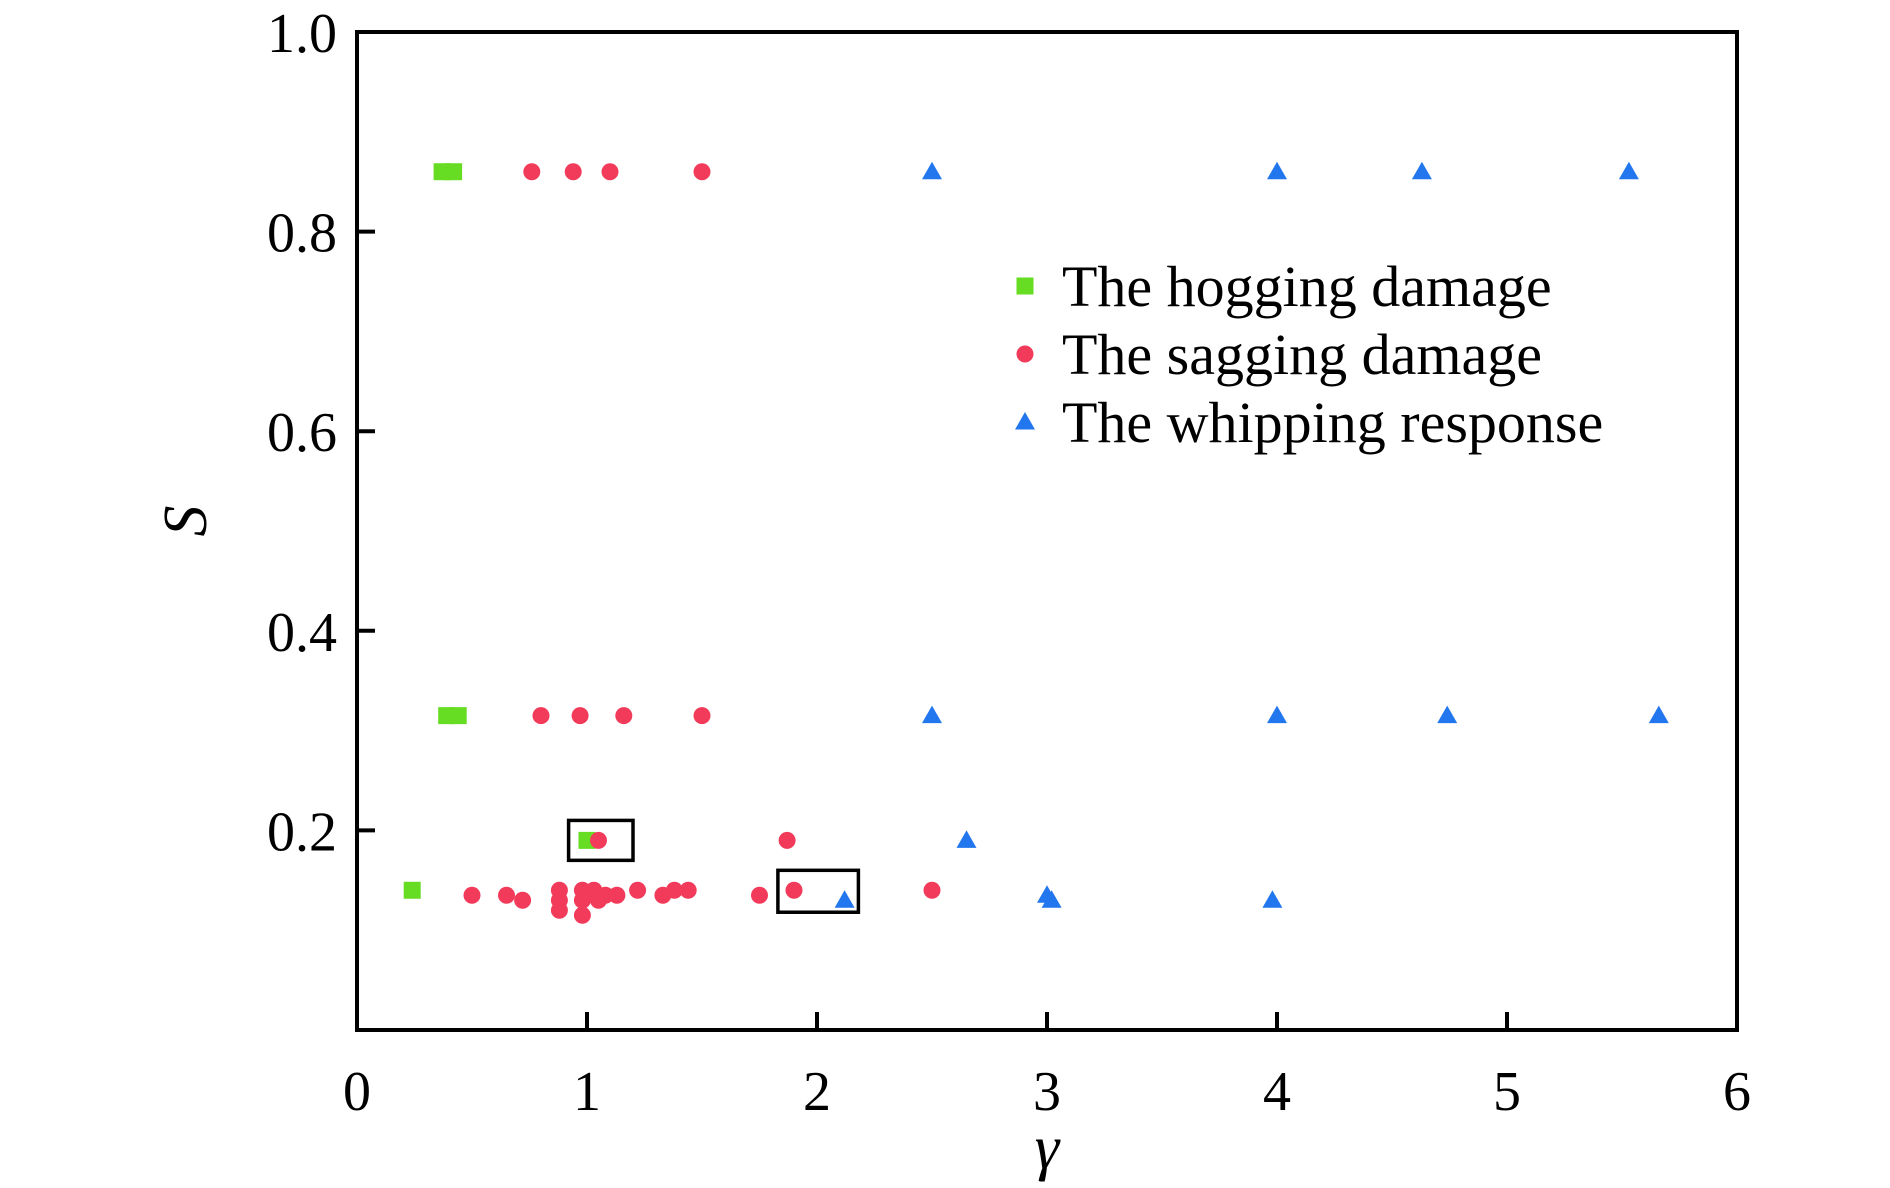 The height and width of the screenshot is (1188, 1890). I want to click on y-tick-label: 0.2, so click(302, 832).